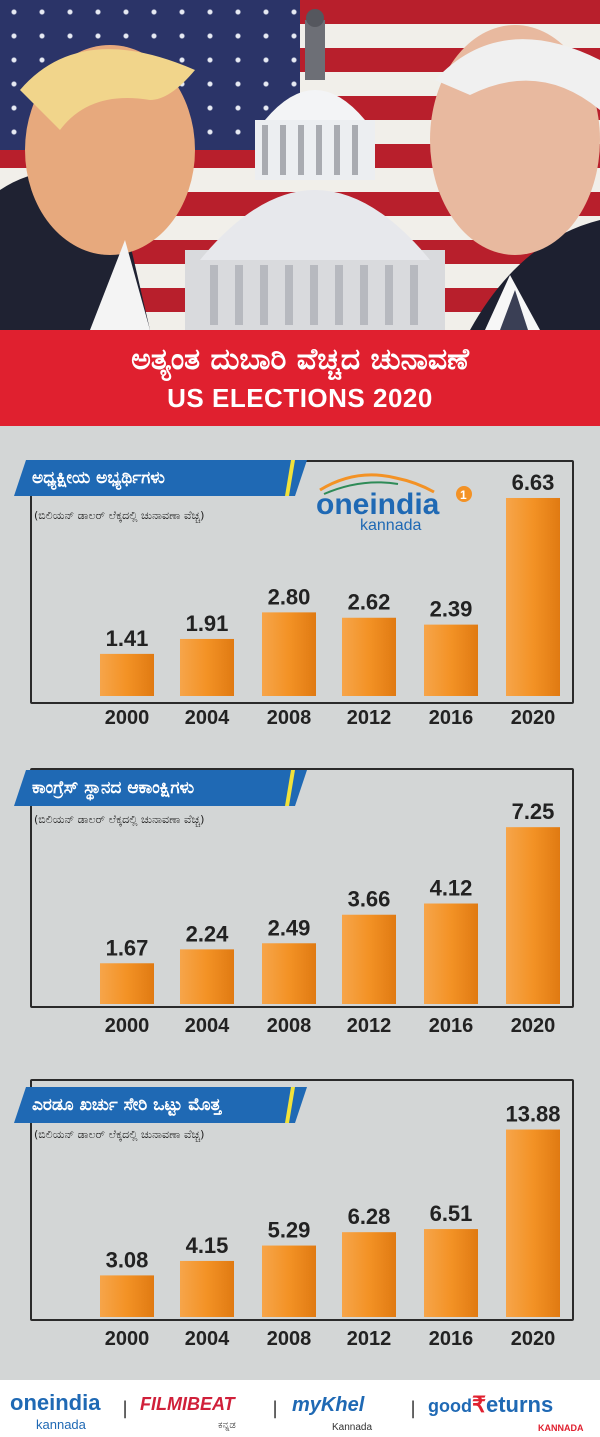 The image size is (600, 1437). Describe the element at coordinates (127, 947) in the screenshot. I see `bar-value-label: 1.67` at that location.